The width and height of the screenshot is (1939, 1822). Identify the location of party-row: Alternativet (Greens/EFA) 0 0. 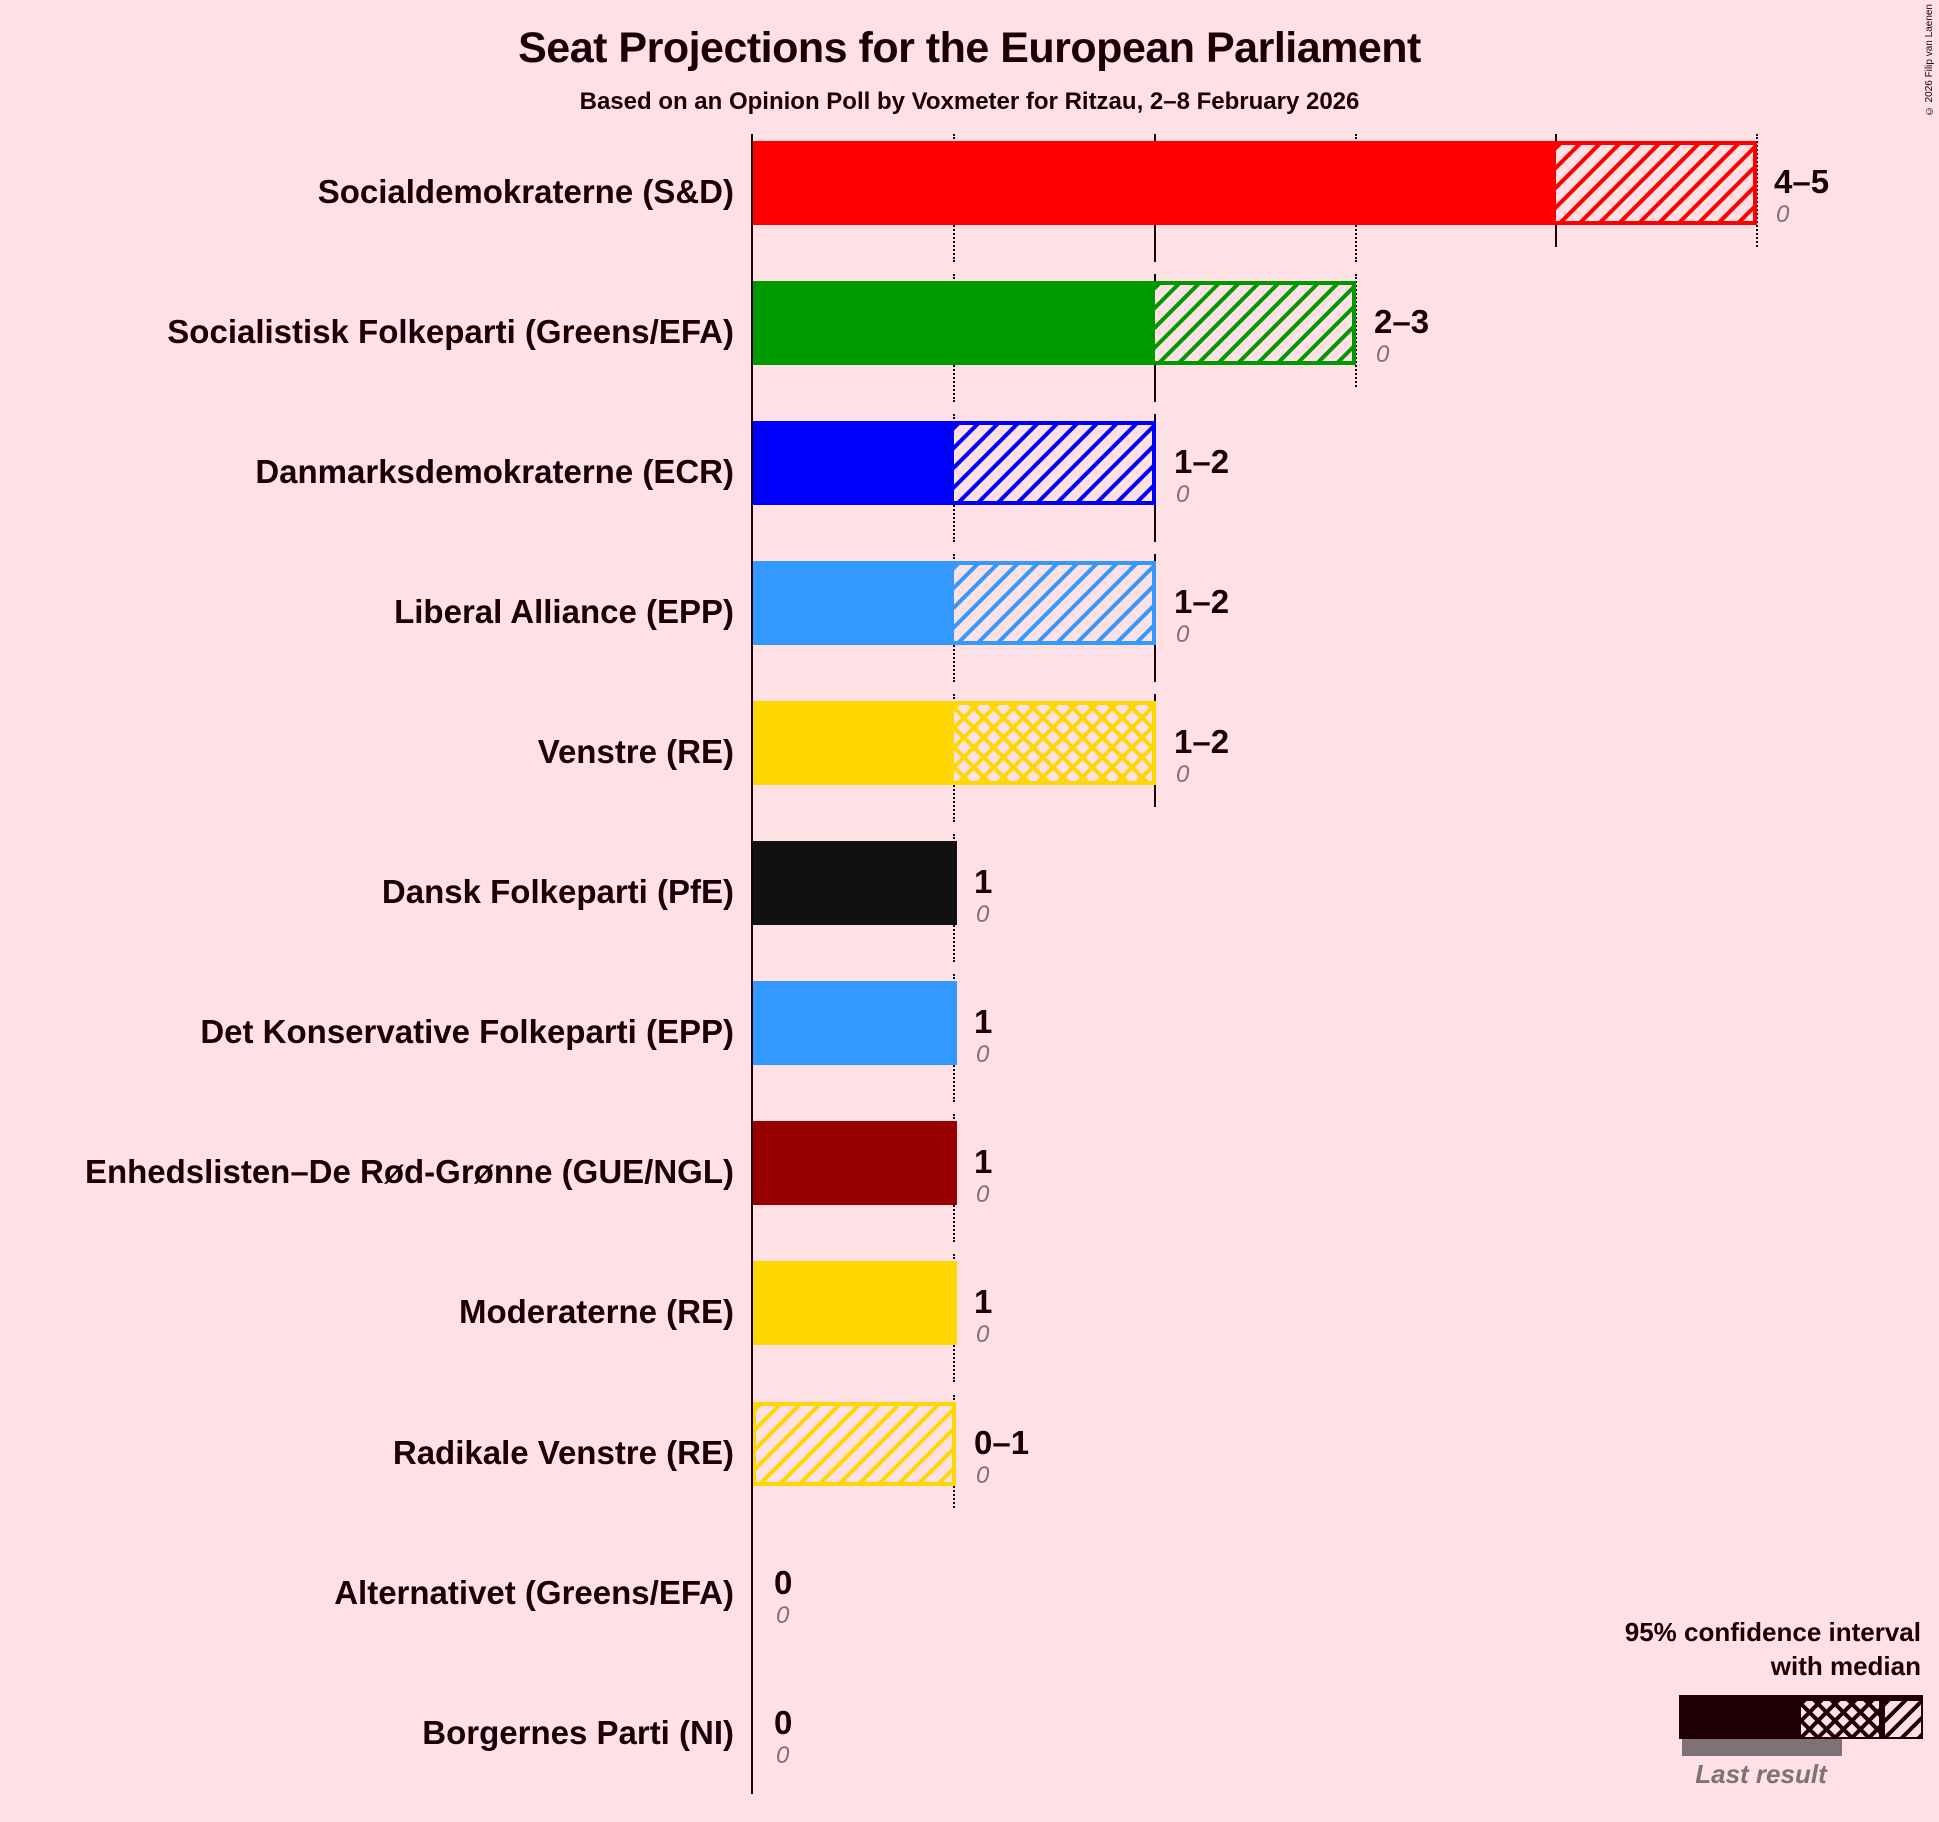
(969, 1612).